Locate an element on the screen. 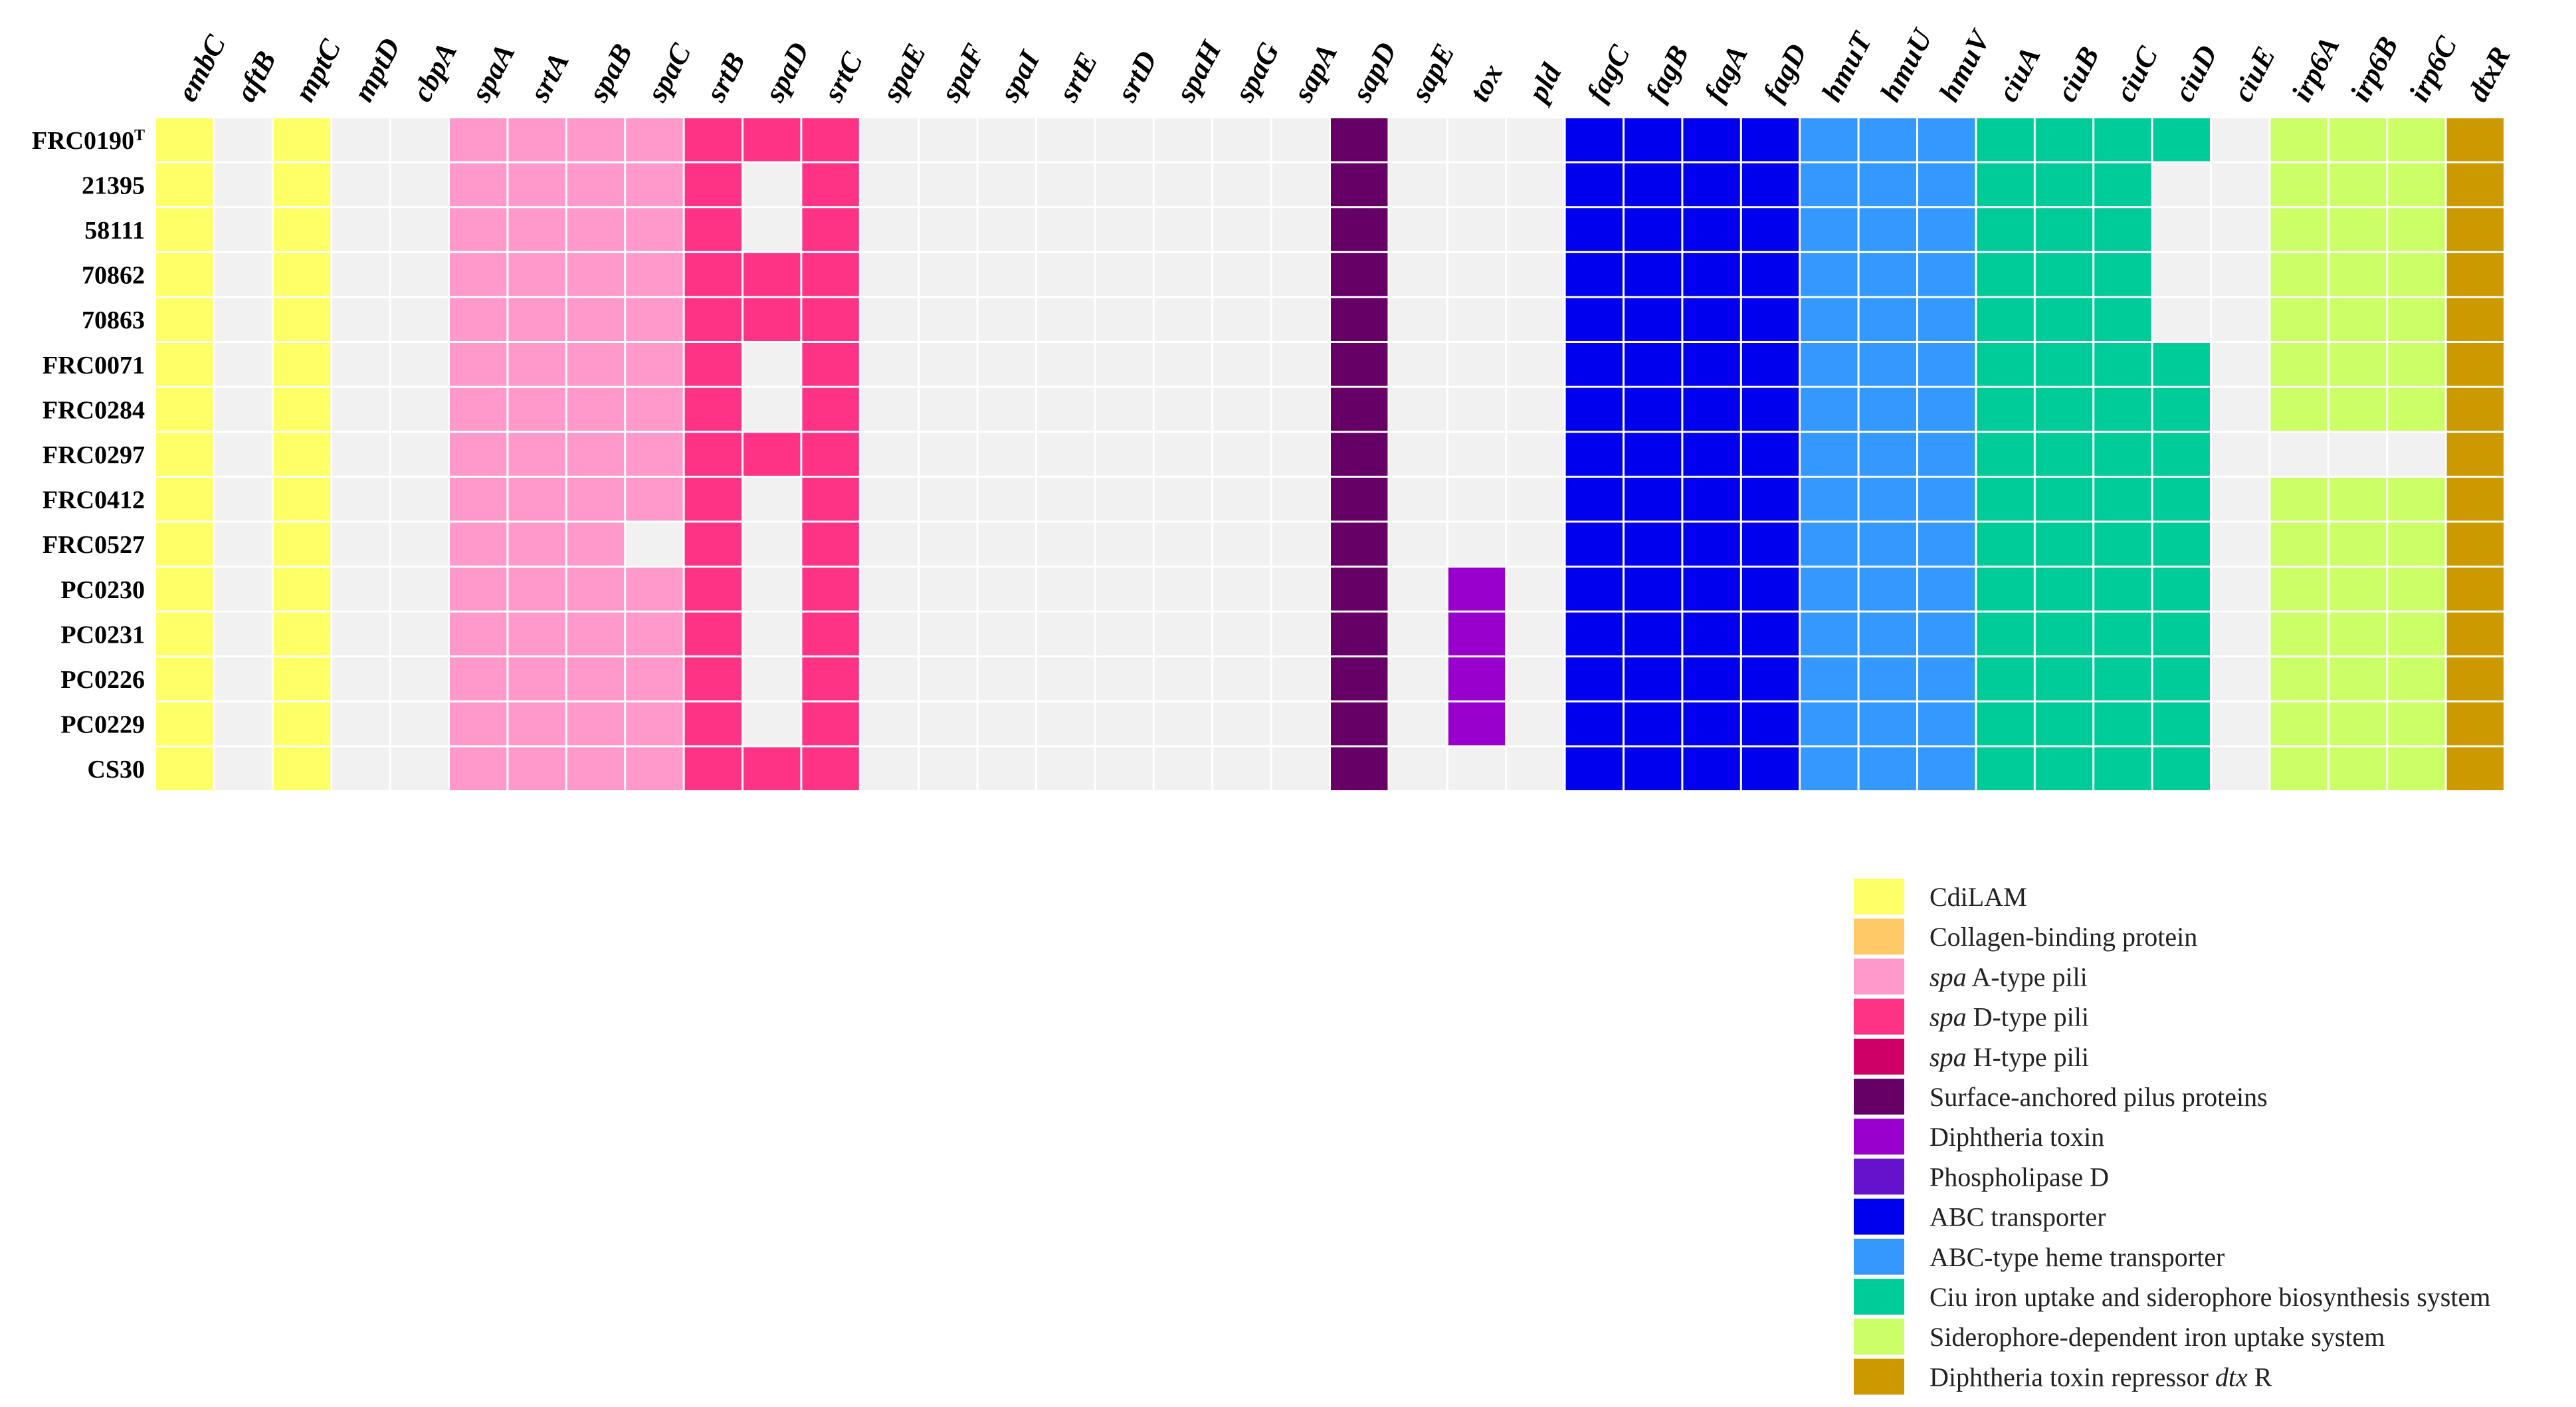 The width and height of the screenshot is (2576, 1407). cell-70862-spaF is located at coordinates (949, 274).